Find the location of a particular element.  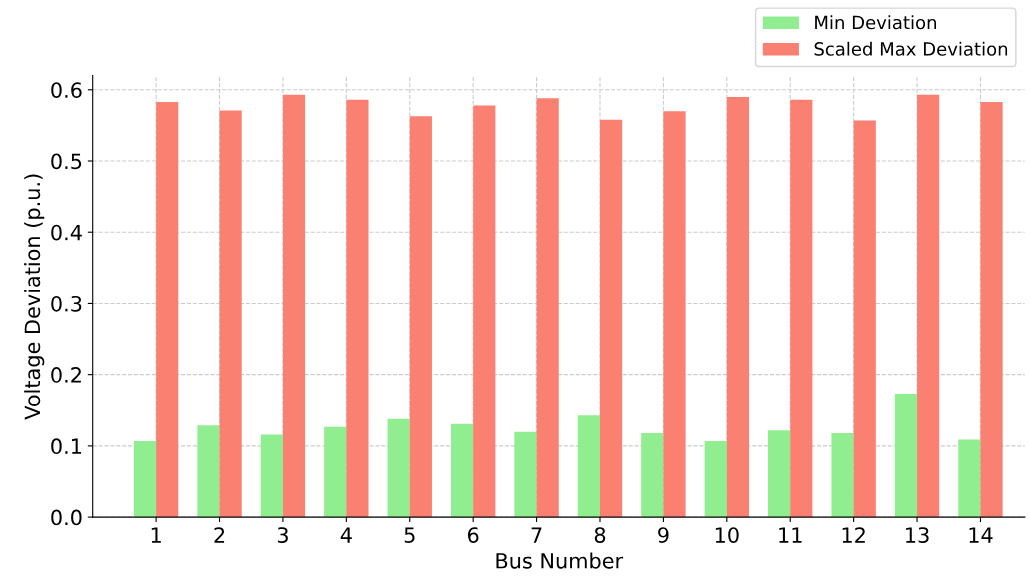

x-tick-label: 10 is located at coordinates (727, 535).